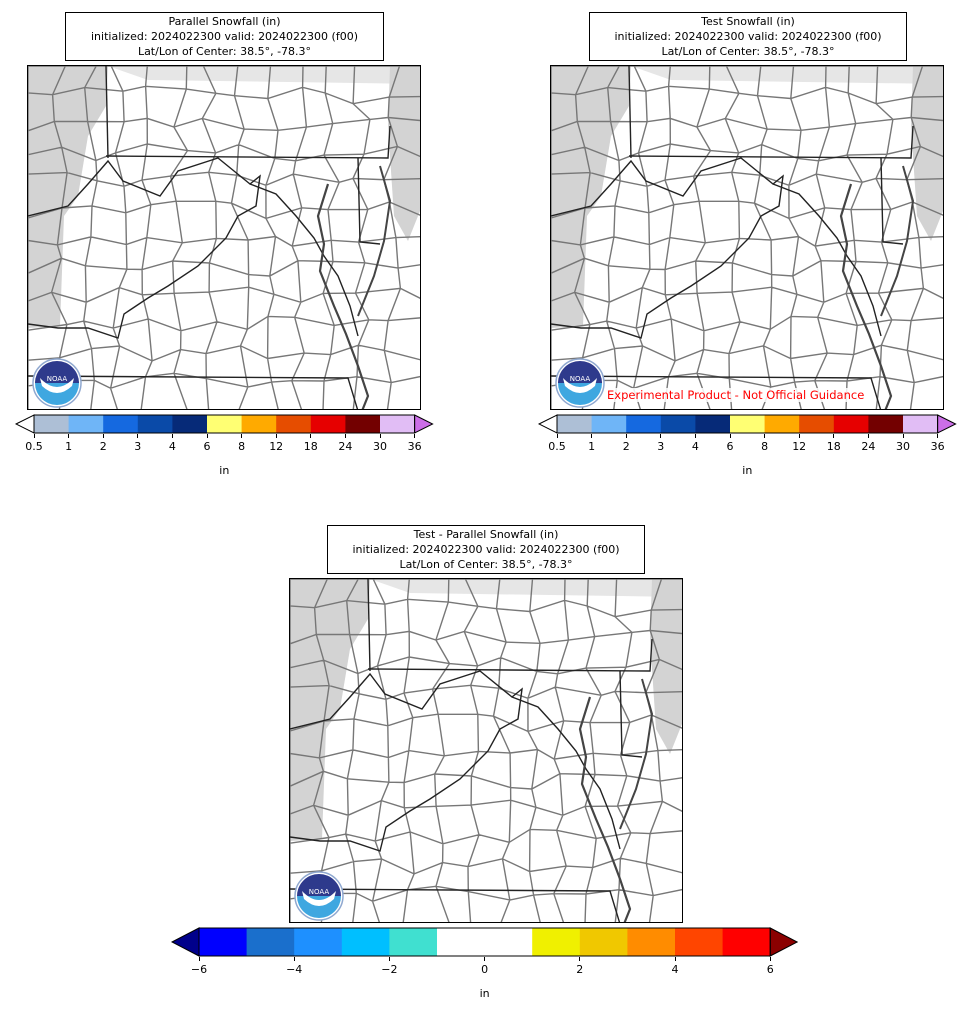  What do you see at coordinates (103, 446) in the screenshot?
I see `colorbar-tick-label: 2` at bounding box center [103, 446].